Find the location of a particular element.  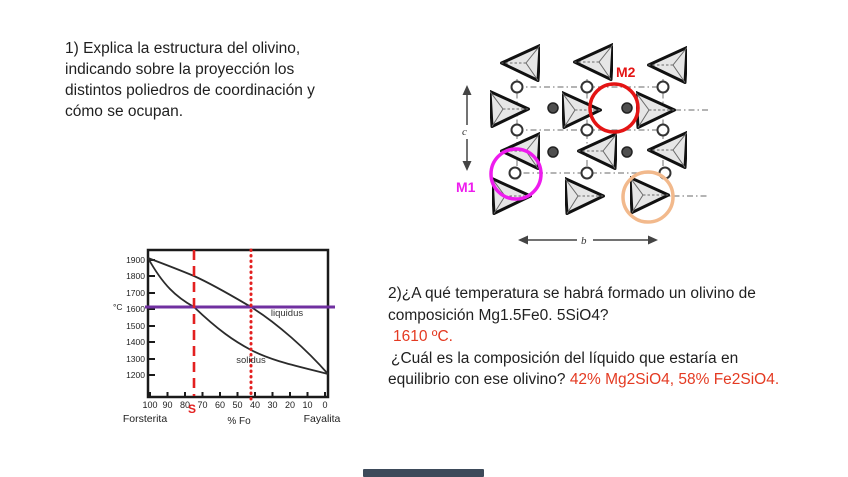

solidus-curve is located at coordinates (238, 316).